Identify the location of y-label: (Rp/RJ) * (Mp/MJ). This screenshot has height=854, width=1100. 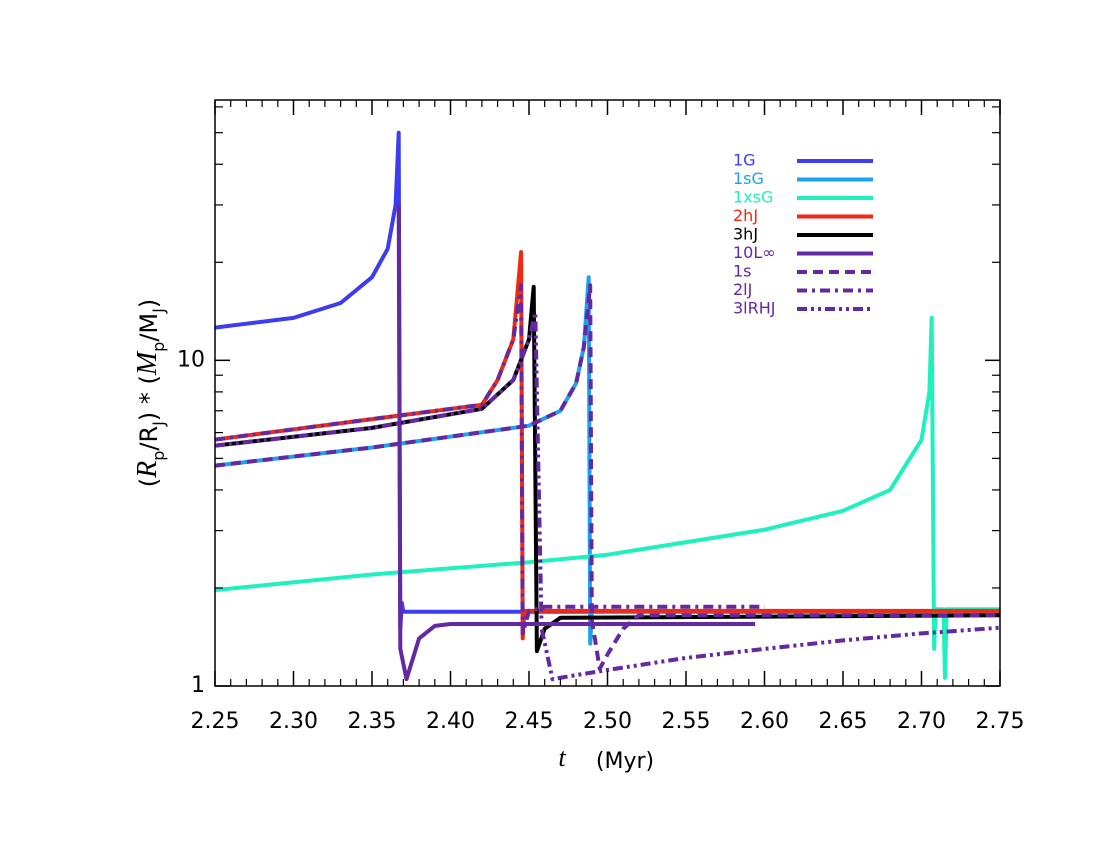
(150, 393).